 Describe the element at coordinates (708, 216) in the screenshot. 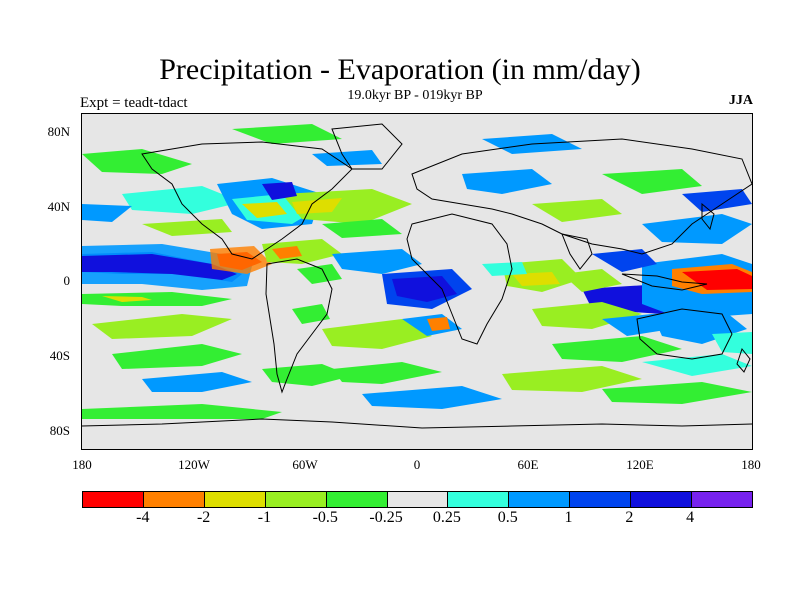

I see `coast-japan` at that location.